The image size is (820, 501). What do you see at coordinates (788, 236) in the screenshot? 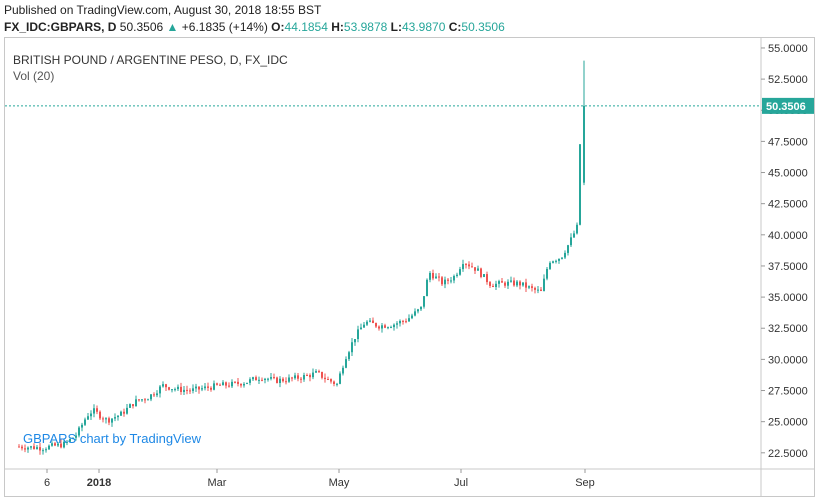
I see `price-tick-label: 40.0000` at bounding box center [788, 236].